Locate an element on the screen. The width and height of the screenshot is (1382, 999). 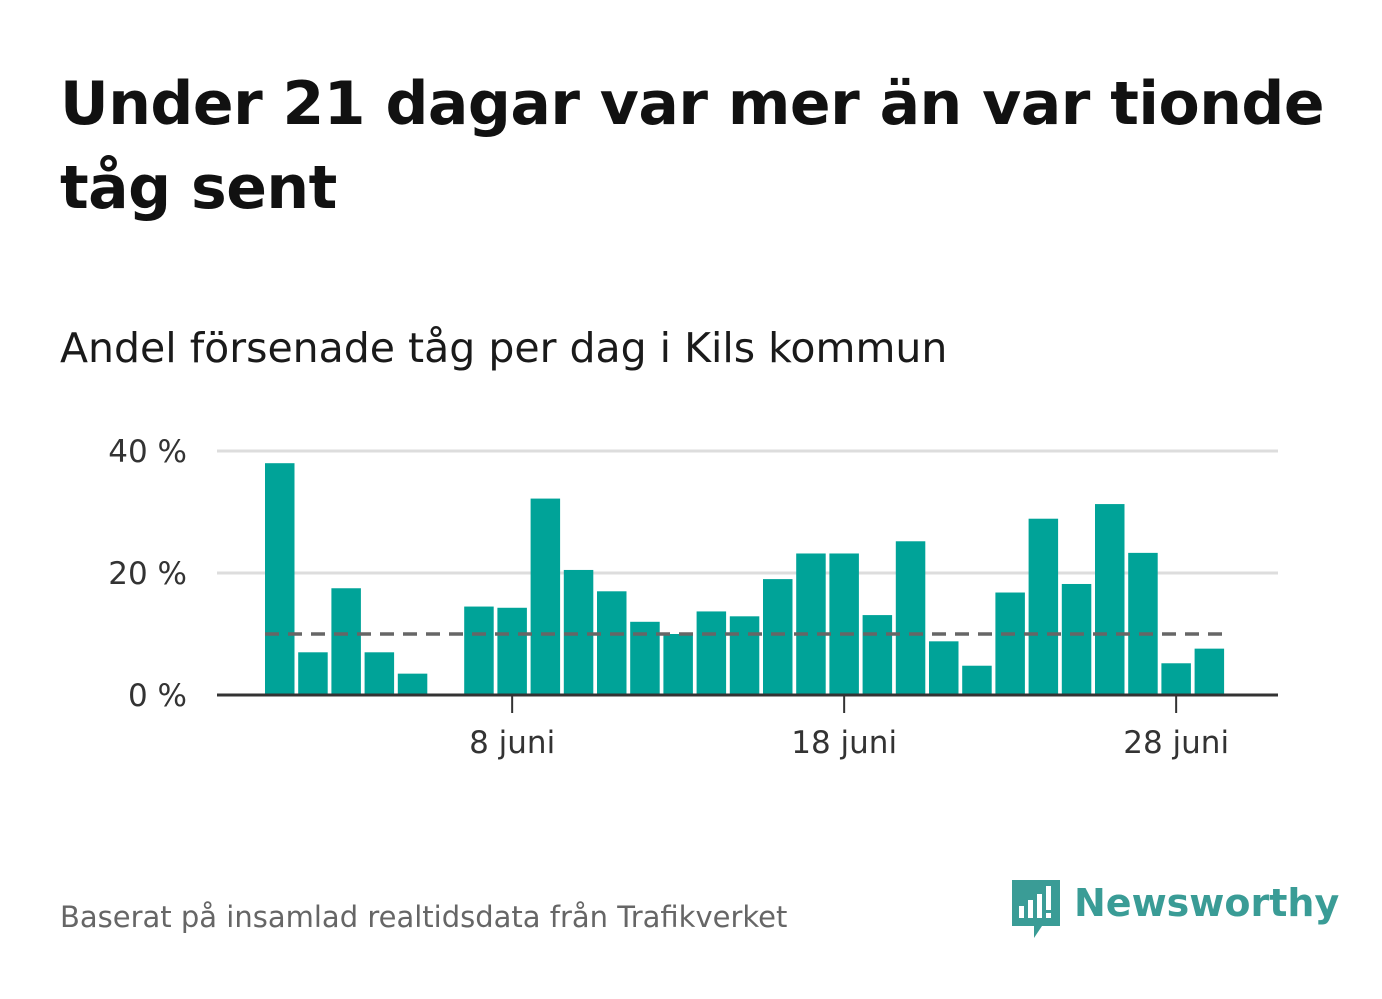
y-tick-label: 20 % is located at coordinates (147, 574).